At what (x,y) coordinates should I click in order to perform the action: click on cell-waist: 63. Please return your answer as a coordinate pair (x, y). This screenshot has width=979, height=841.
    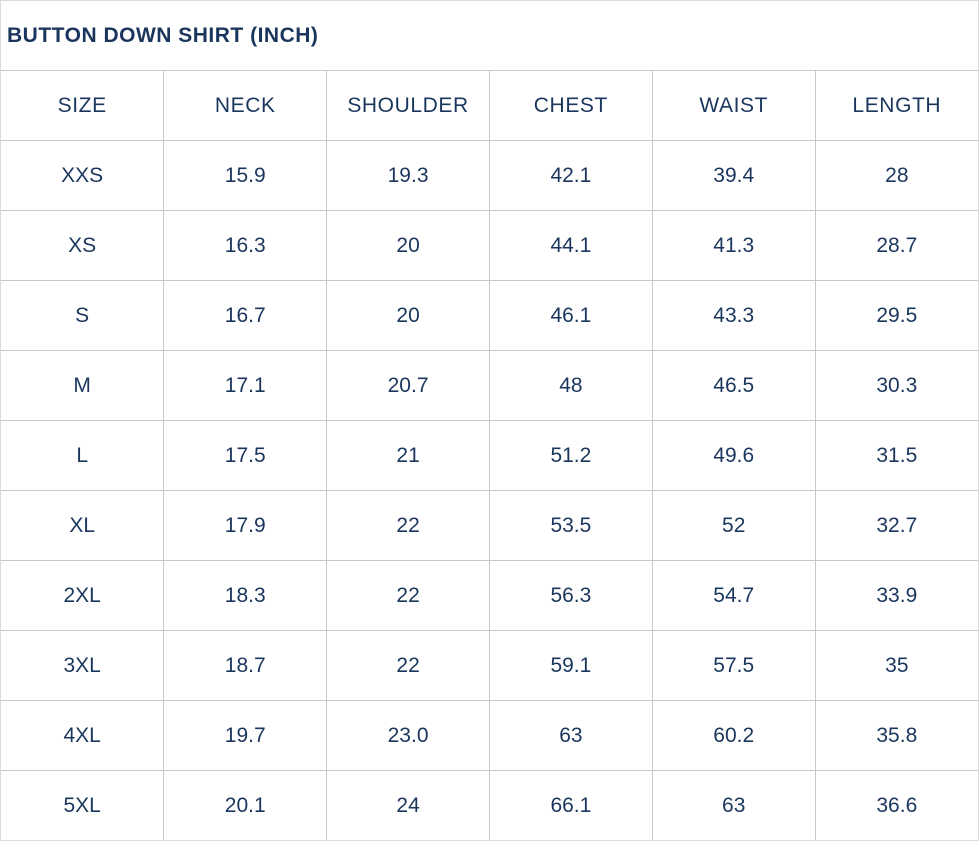
    Looking at the image, I should click on (734, 805).